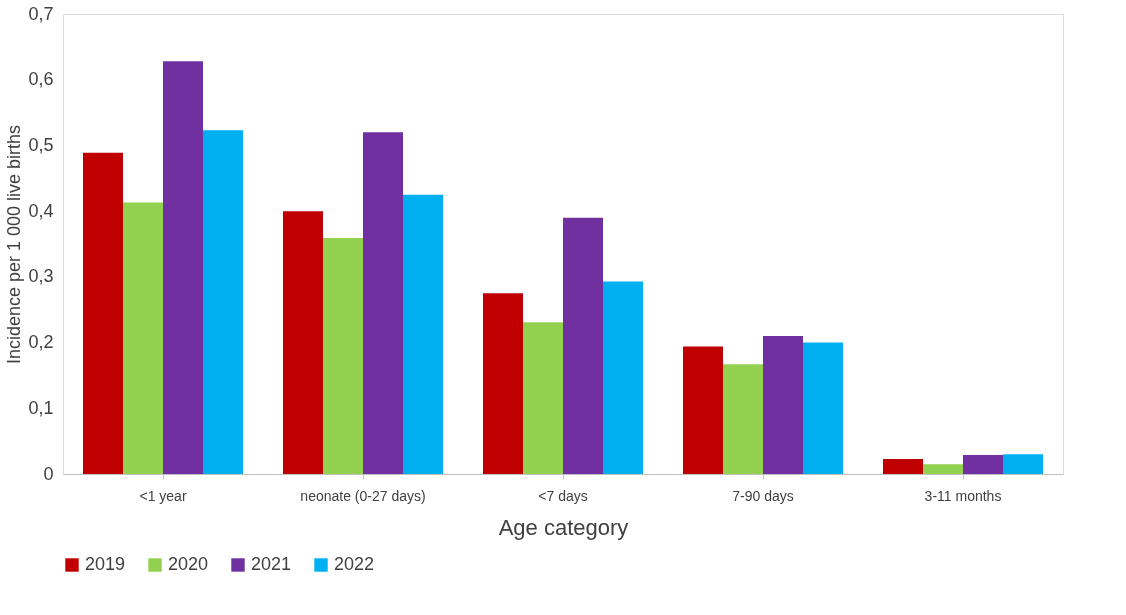 Image resolution: width=1126 pixels, height=615 pixels. I want to click on x-tick-label: <7 days, so click(563, 495).